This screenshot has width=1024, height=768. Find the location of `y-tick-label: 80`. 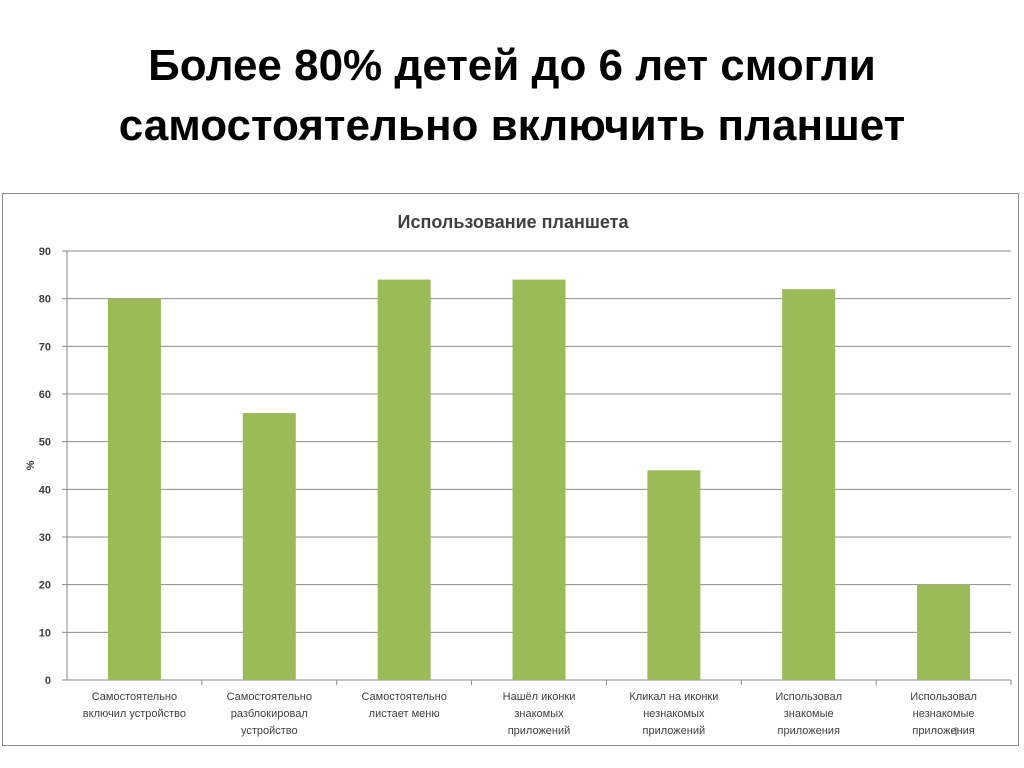

y-tick-label: 80 is located at coordinates (45, 300).